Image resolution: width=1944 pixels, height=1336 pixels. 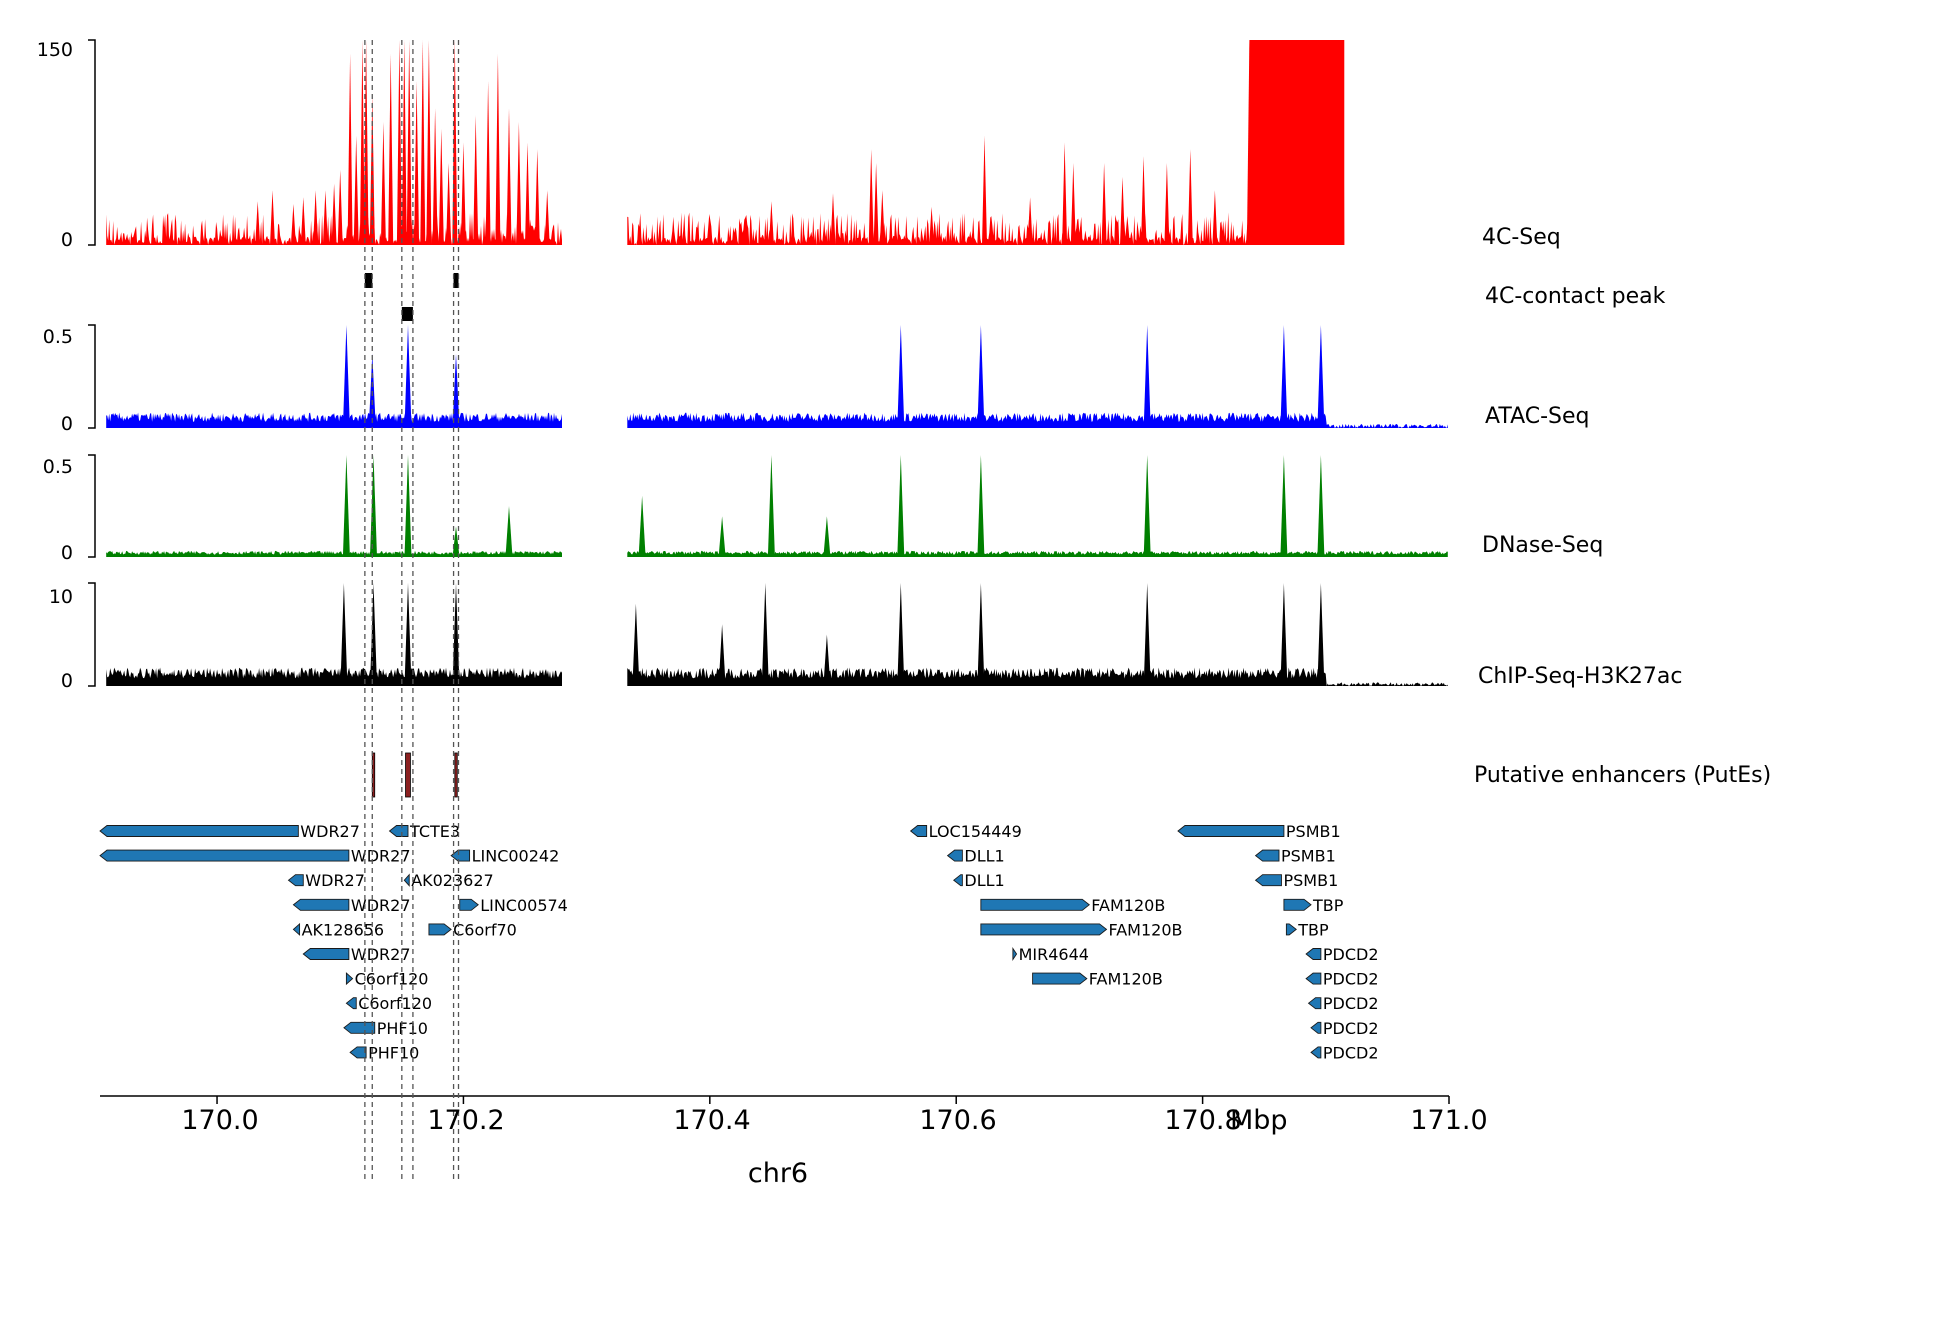 I want to click on gene-label: DLL1, so click(x=984, y=880).